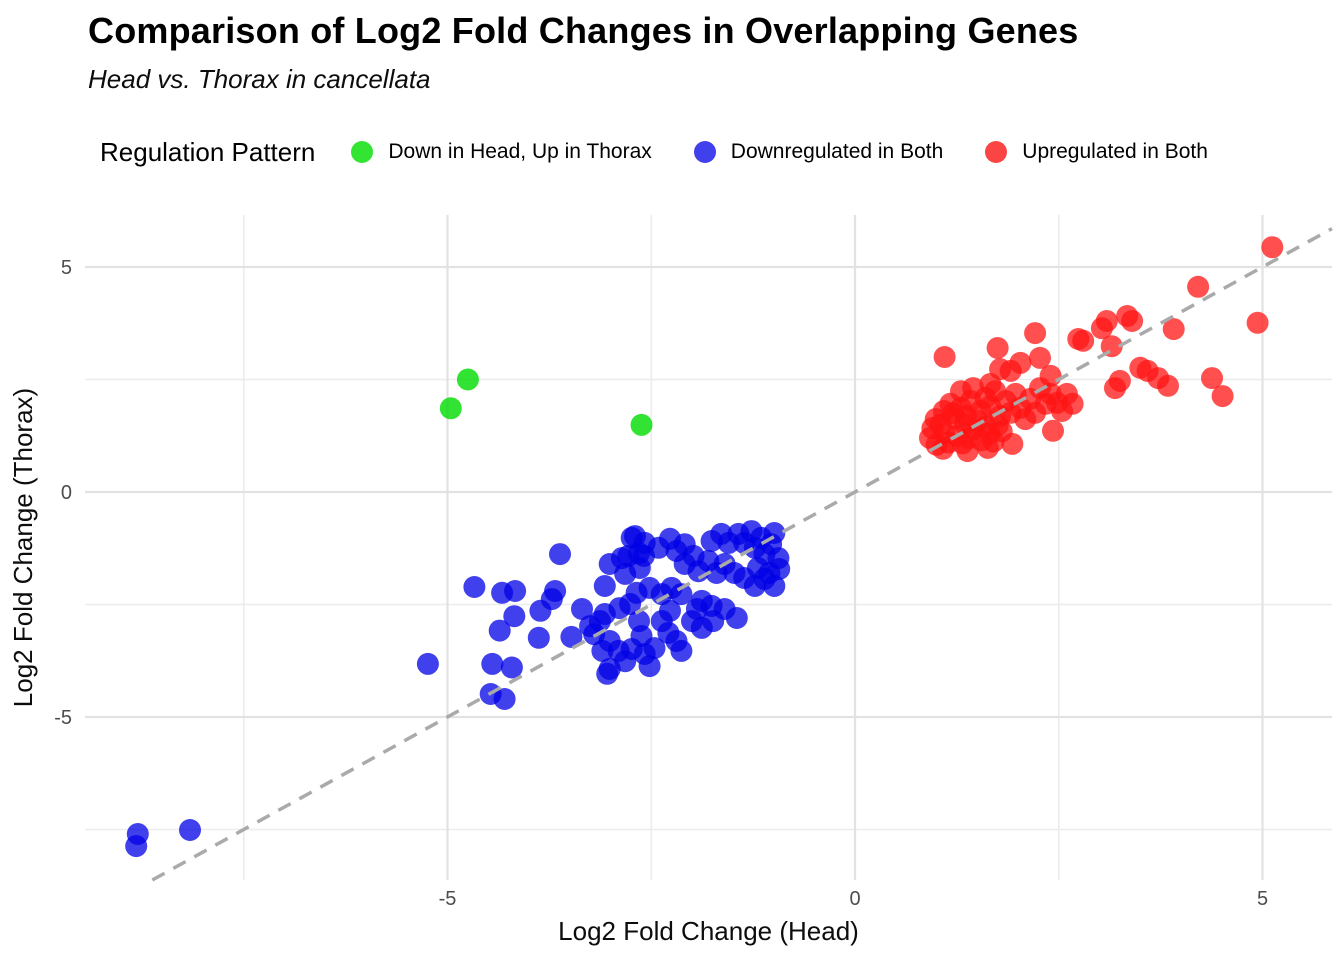 This screenshot has height=960, width=1344. I want to click on x-axis-title: Log2 Fold Change (Head), so click(708, 931).